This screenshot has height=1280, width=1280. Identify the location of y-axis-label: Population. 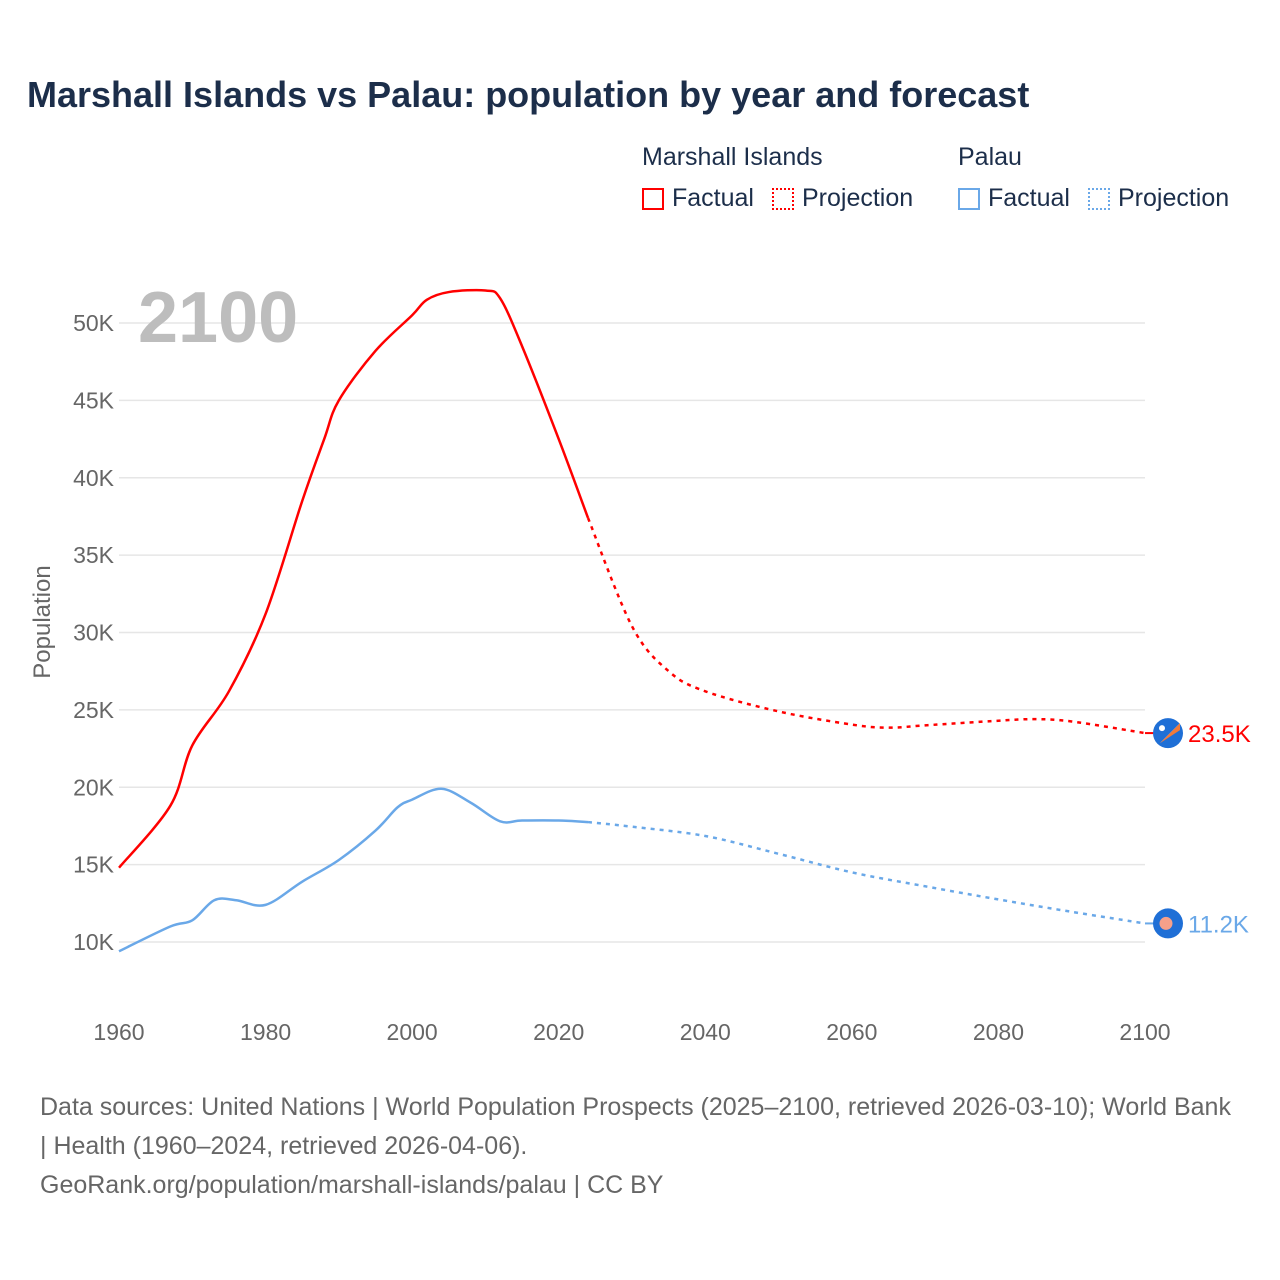
(42, 621).